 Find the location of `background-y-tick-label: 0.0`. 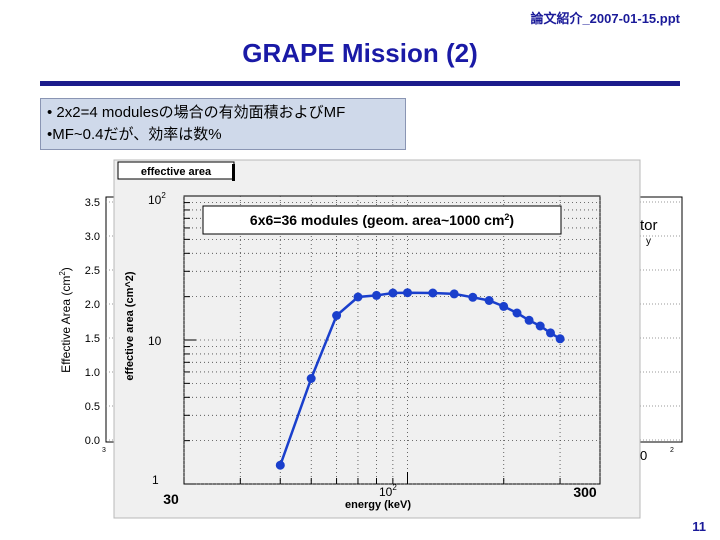

background-y-tick-label: 0.0 is located at coordinates (92, 441).